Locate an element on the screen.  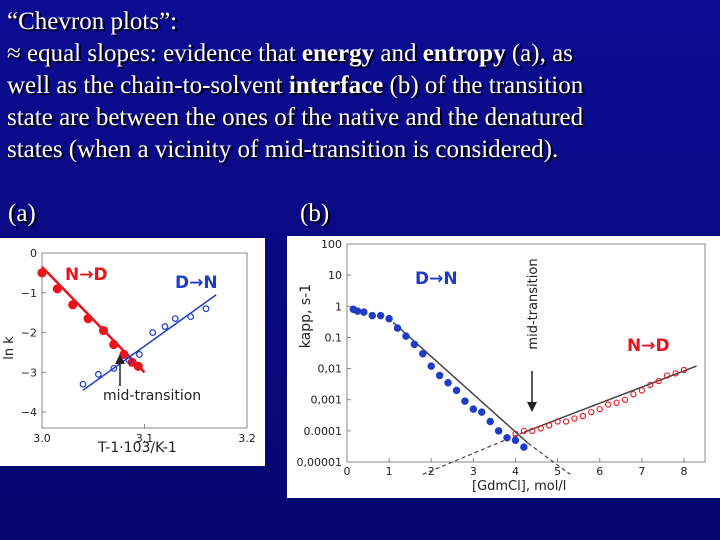
chart-b-fit-dn is located at coordinates (460, 383).